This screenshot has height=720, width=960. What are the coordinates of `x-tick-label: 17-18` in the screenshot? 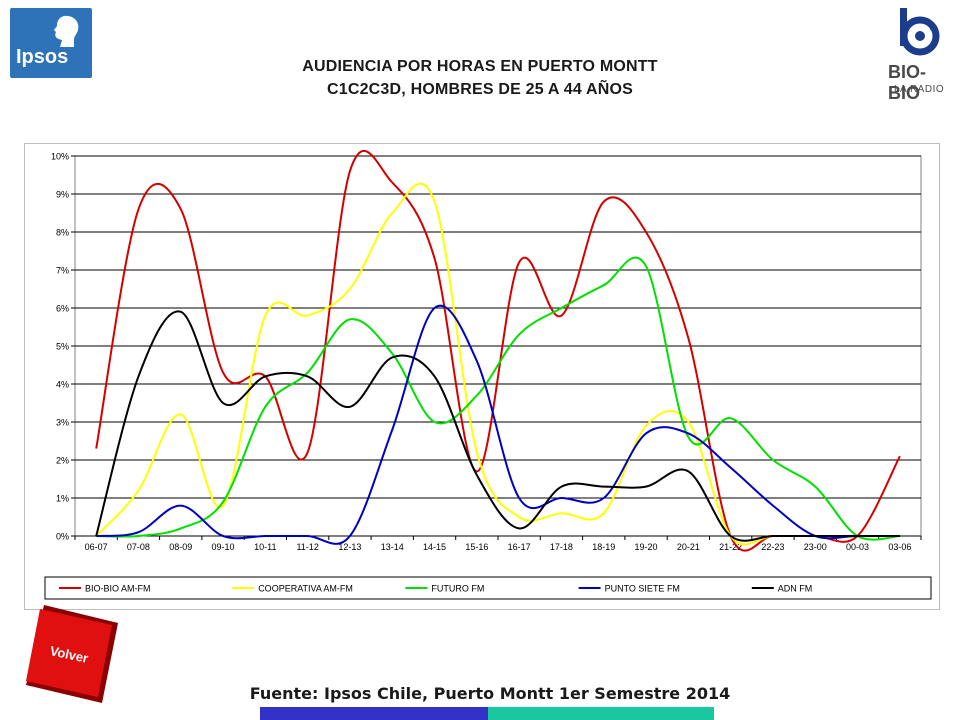 It's located at (561, 547).